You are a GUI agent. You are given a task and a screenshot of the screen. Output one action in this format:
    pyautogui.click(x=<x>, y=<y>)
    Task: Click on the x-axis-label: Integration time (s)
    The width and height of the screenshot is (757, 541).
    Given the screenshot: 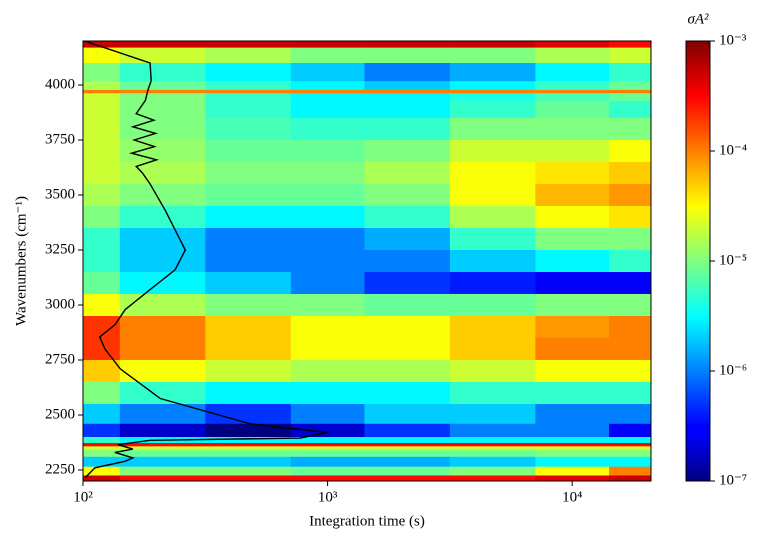 What is the action you would take?
    pyautogui.click(x=367, y=521)
    